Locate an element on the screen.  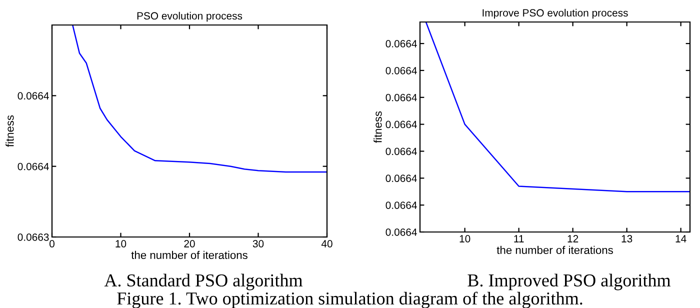
text: B. Improved PSO algorithm is located at coordinates (569, 282).